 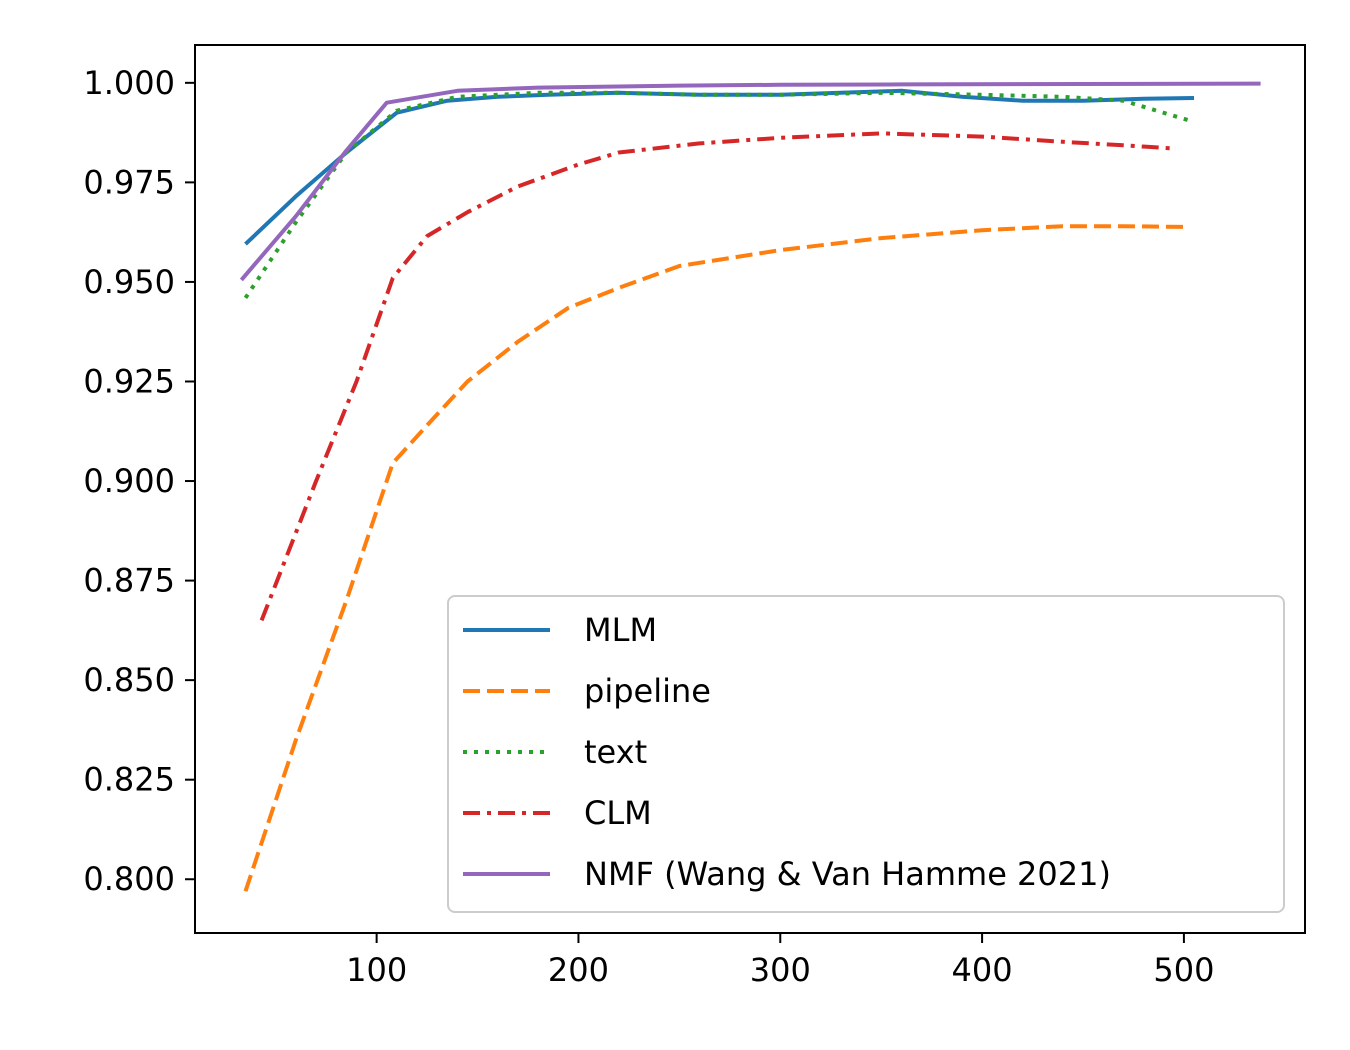 What do you see at coordinates (780, 970) in the screenshot?
I see `x-tick-label: 300` at bounding box center [780, 970].